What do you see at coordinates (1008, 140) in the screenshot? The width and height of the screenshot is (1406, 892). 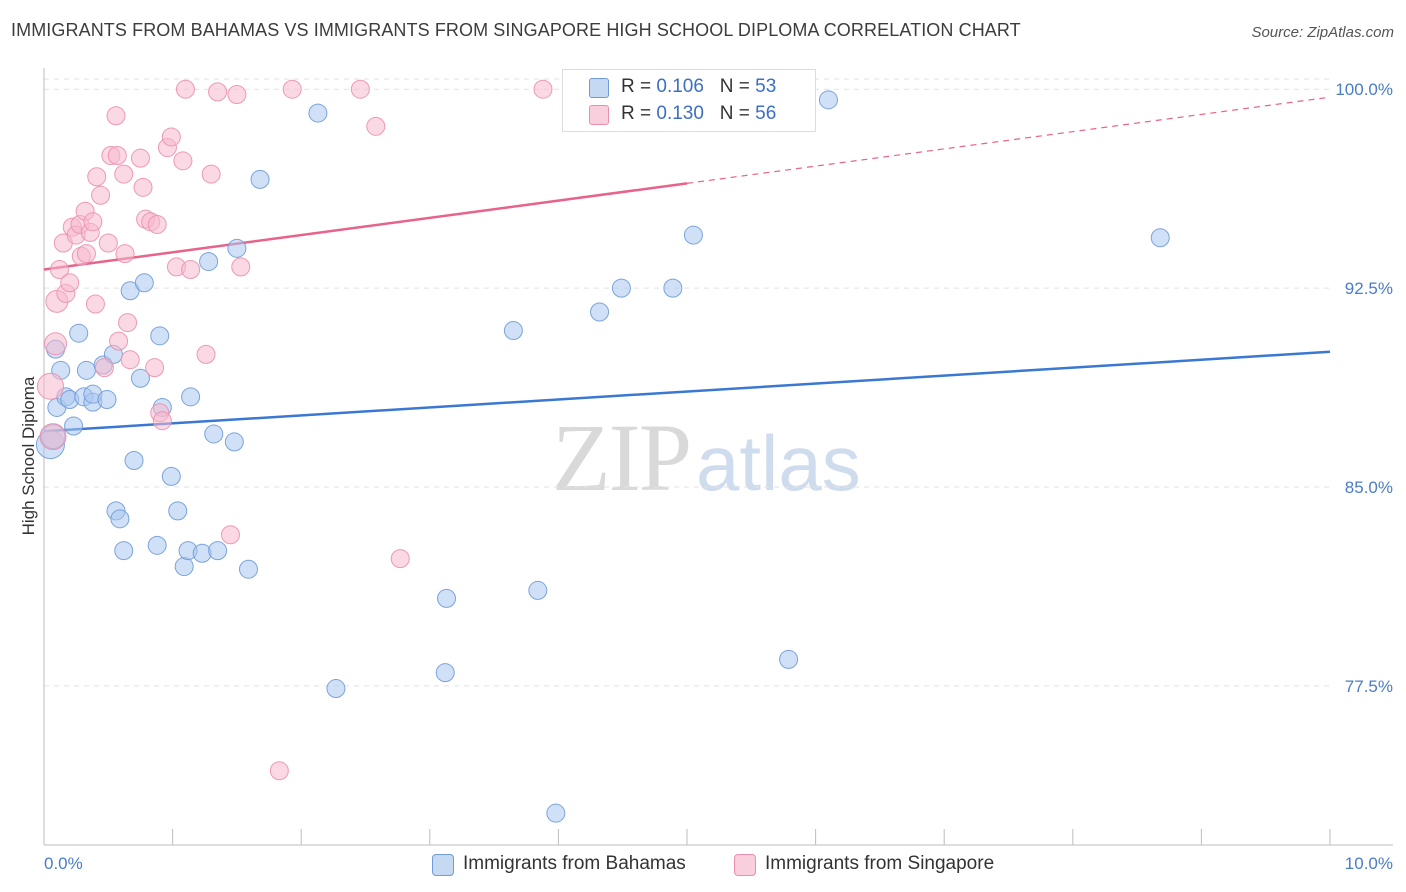 I see `trend-line-singapore-dashed` at bounding box center [1008, 140].